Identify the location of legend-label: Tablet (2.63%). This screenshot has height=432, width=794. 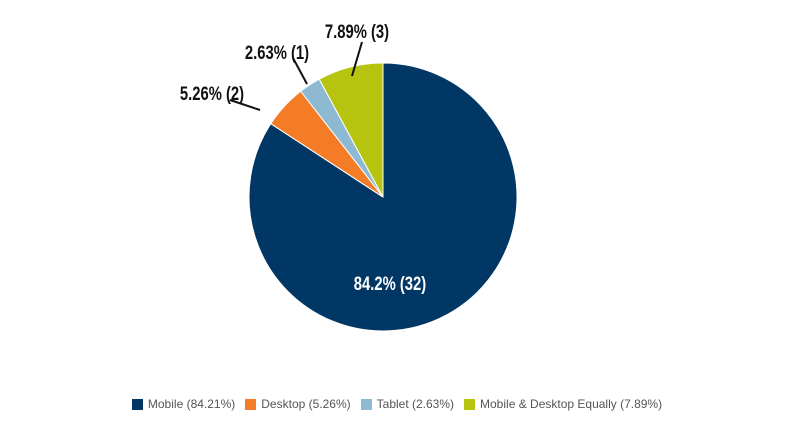
(415, 404).